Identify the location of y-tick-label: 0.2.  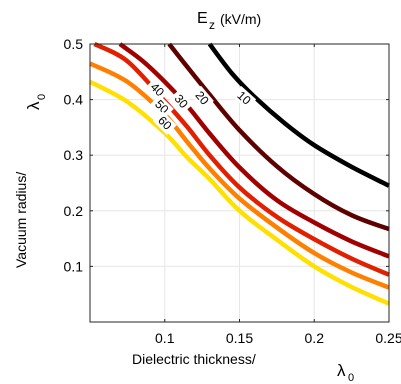
(74, 211).